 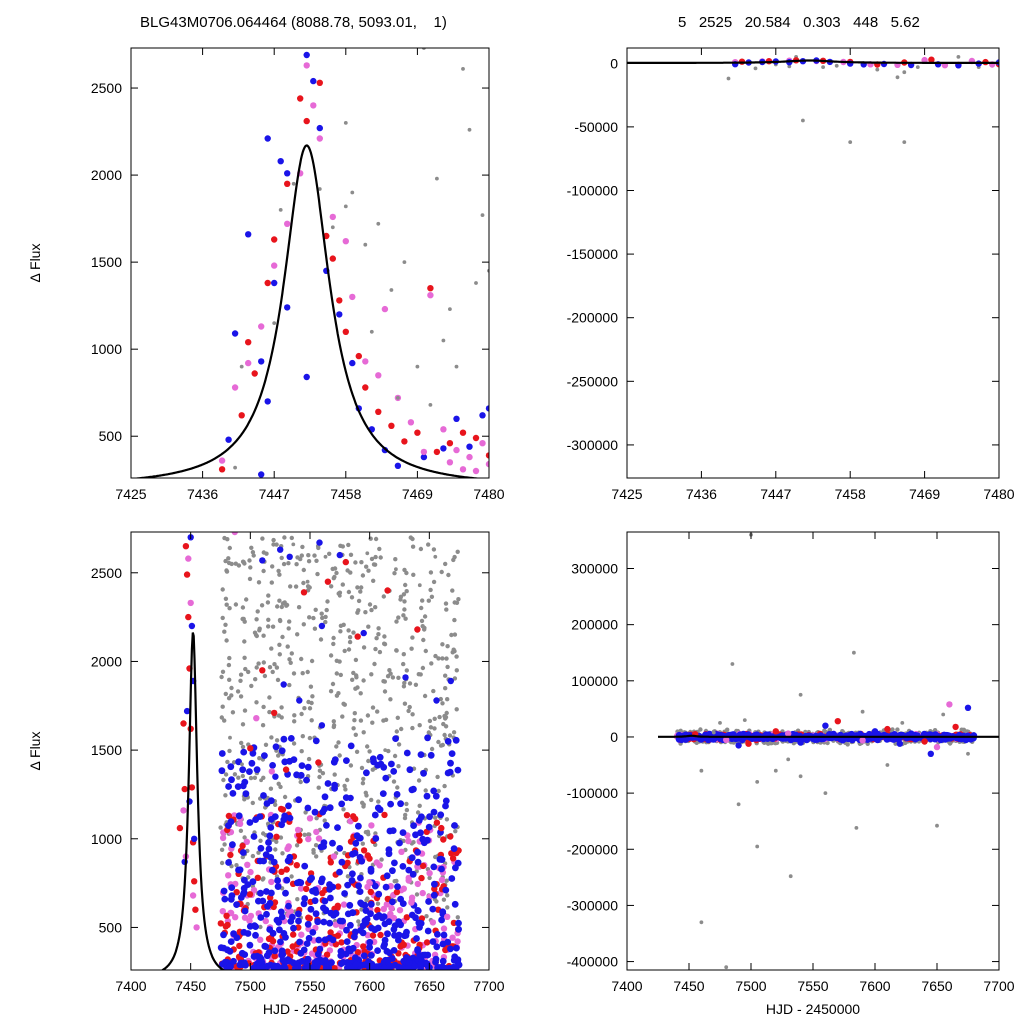 I want to click on y-axis-label: Δ Flux, so click(x=35, y=263).